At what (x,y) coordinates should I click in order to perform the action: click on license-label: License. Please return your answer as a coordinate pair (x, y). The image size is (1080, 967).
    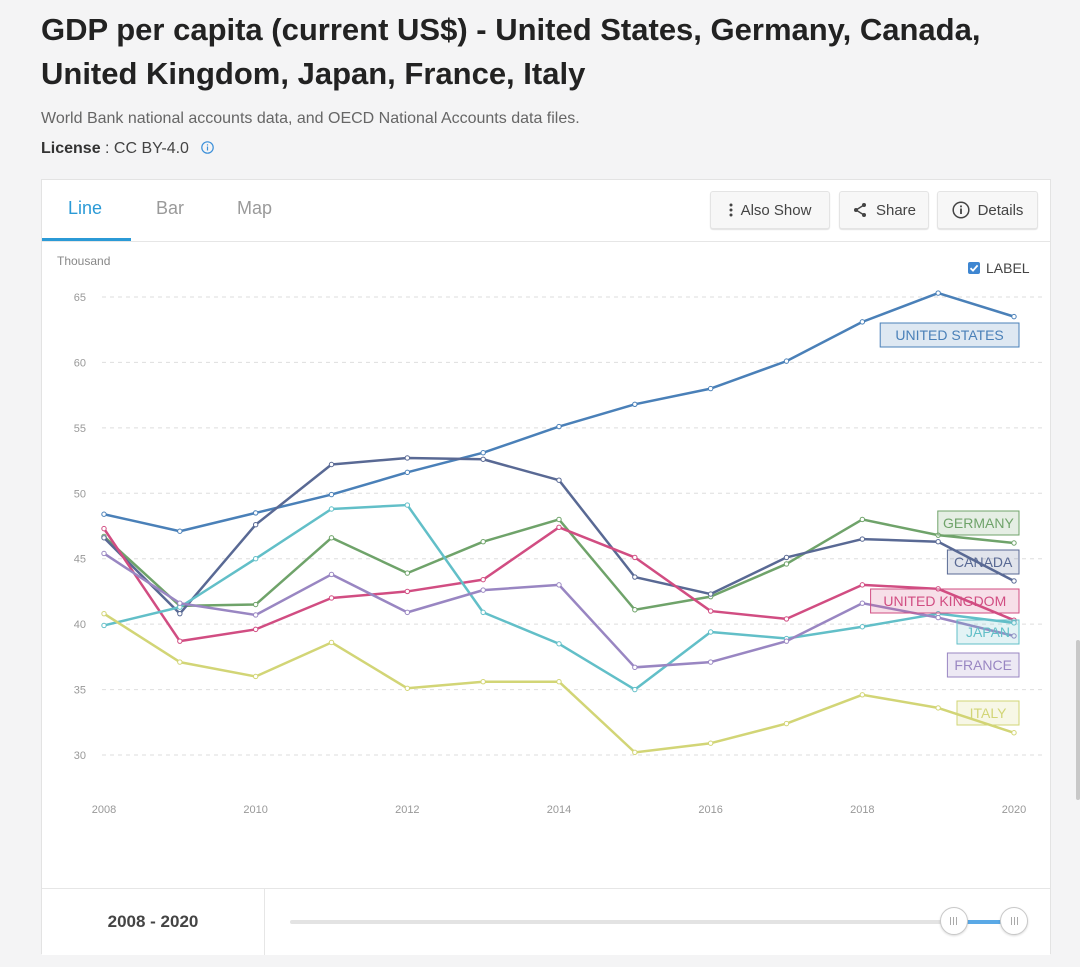
    Looking at the image, I should click on (71, 148).